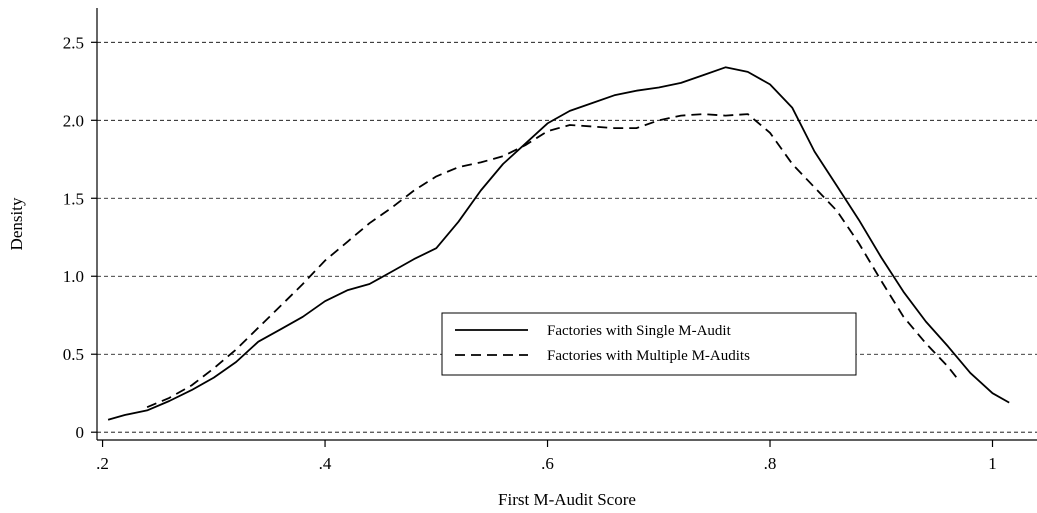  What do you see at coordinates (992, 463) in the screenshot?
I see `x-tick-label: 1` at bounding box center [992, 463].